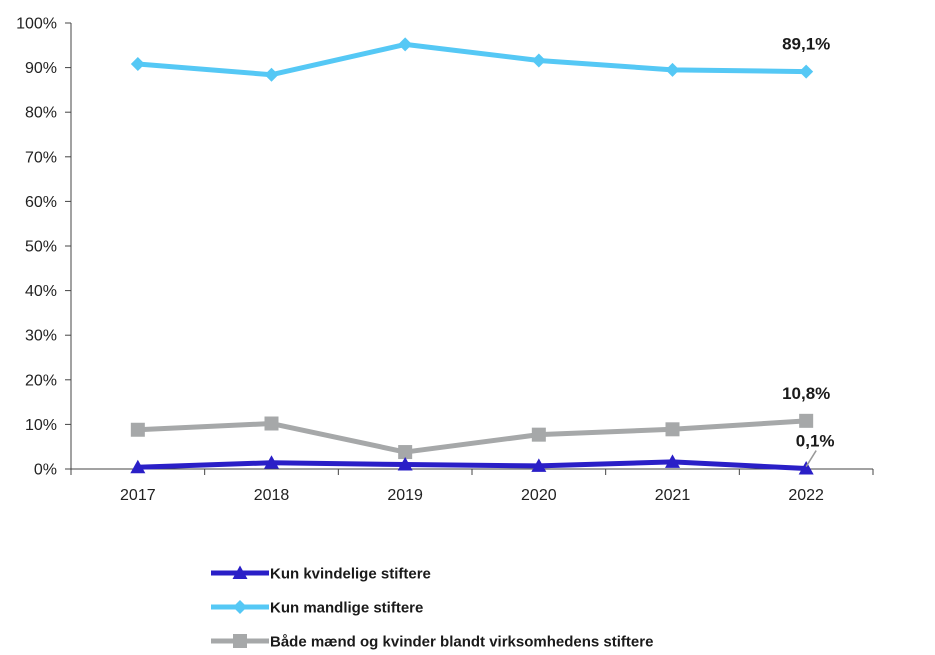 This screenshot has width=935, height=655. I want to click on x-tick-label: 2019, so click(405, 495).